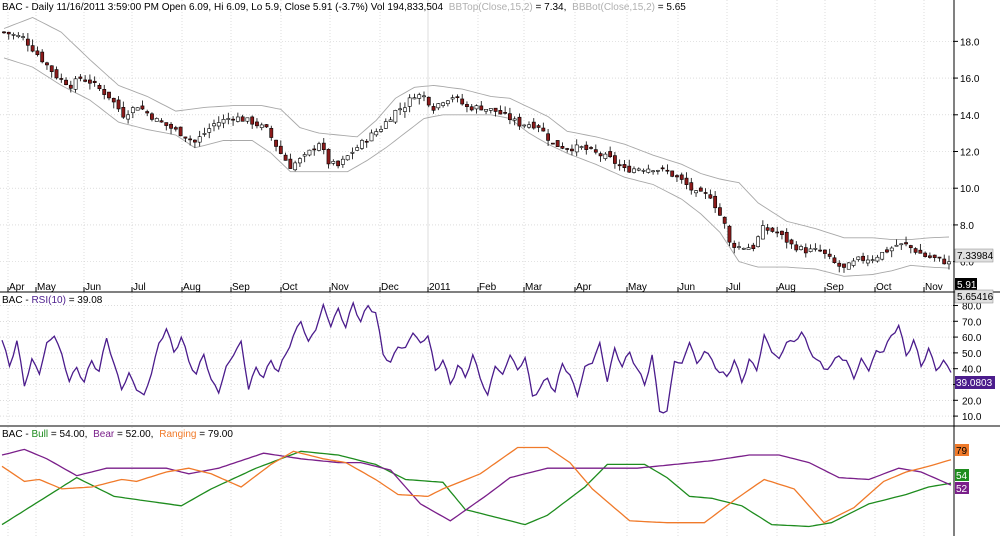 This screenshot has height=536, width=1000. I want to click on close-badge-text: 5.91, so click(967, 285).